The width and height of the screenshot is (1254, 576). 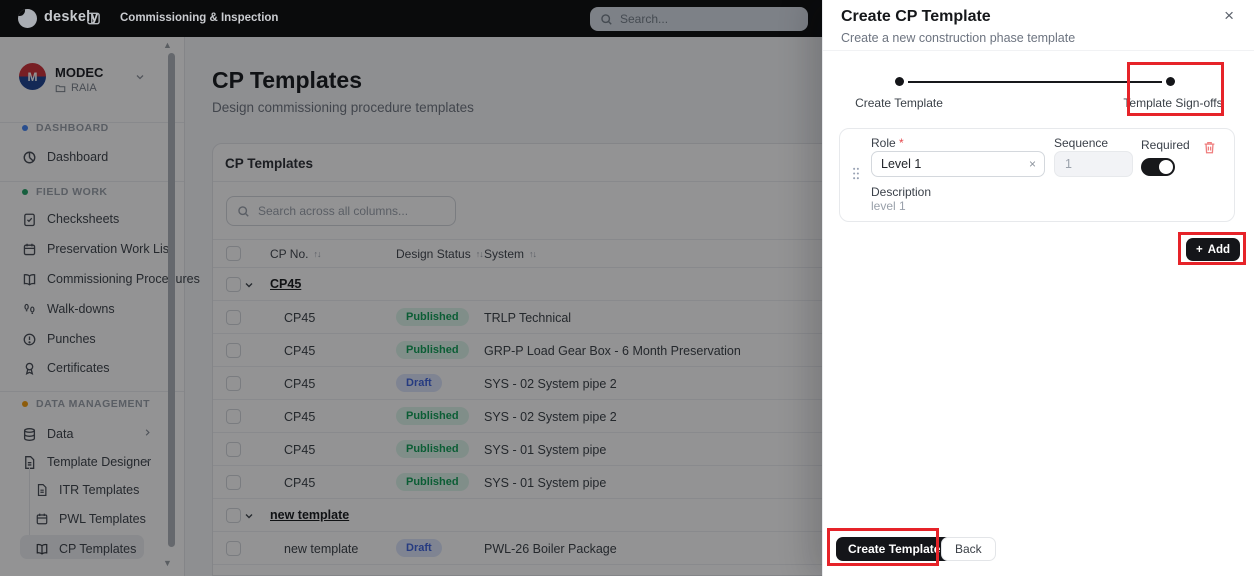 What do you see at coordinates (72, 192) in the screenshot?
I see `section-label-field-work: FIELD WORK` at bounding box center [72, 192].